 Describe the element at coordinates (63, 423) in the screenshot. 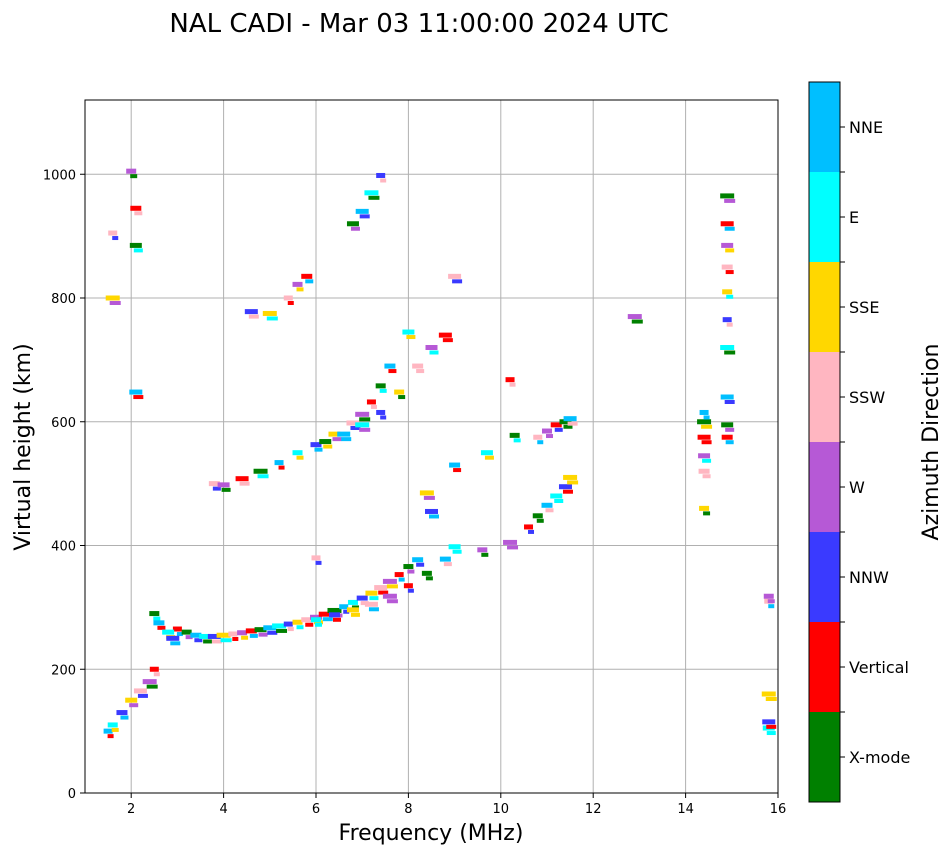

I see `y-tick-label: 600` at that location.